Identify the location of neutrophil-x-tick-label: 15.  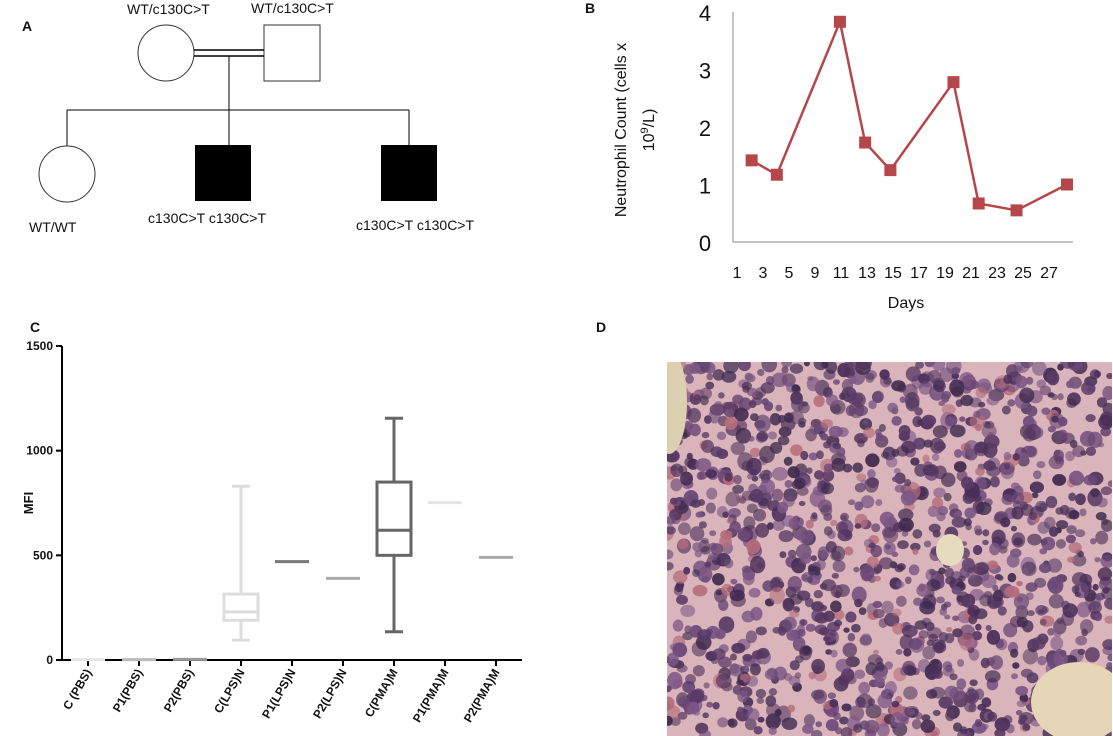
(893, 273).